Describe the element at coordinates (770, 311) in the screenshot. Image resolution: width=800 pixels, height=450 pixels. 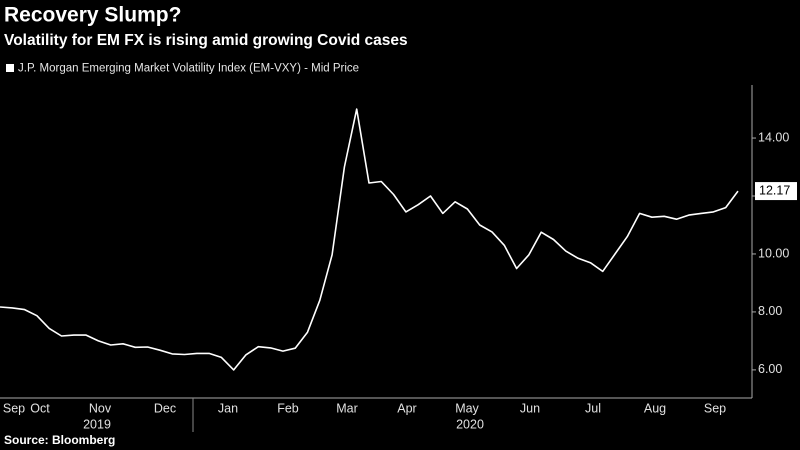
I see `y-tick-label: 8.00` at that location.